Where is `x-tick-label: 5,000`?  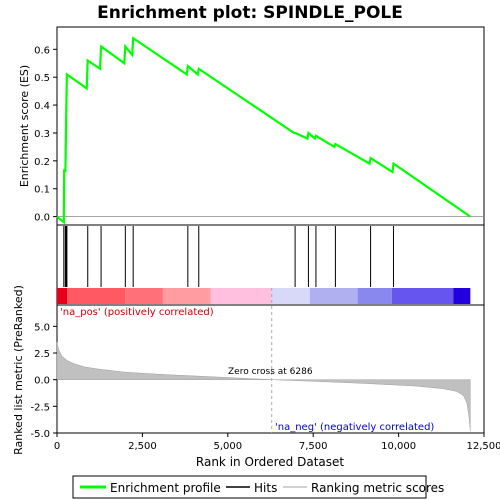 x-tick-label: 5,000 is located at coordinates (227, 446).